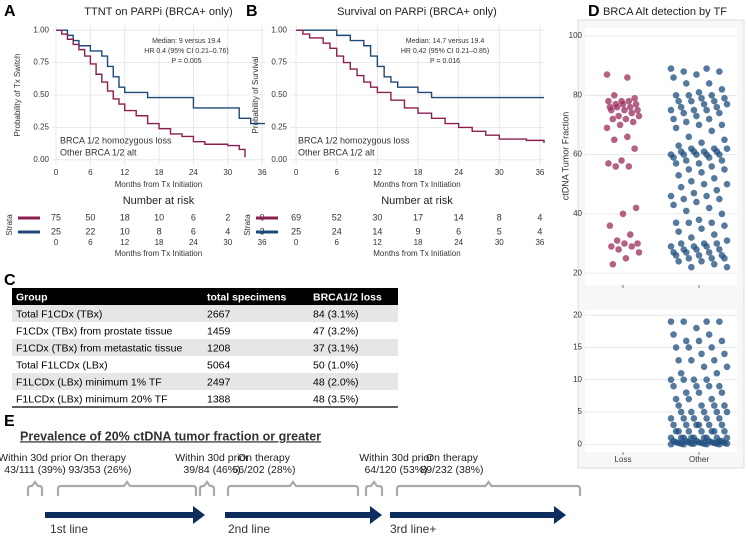  Describe the element at coordinates (41, 94) in the screenshot. I see `y-tick-label: 0.50` at that location.